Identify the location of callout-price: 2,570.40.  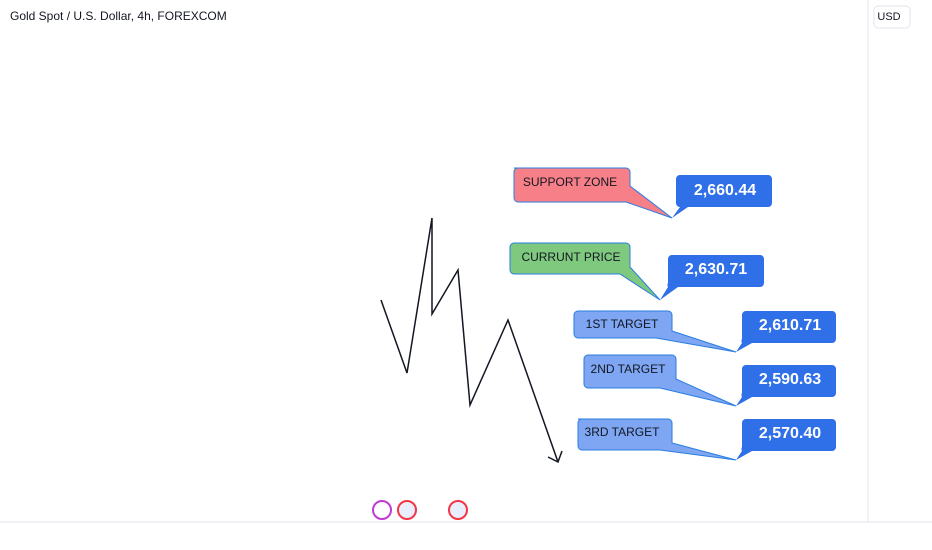
(790, 433).